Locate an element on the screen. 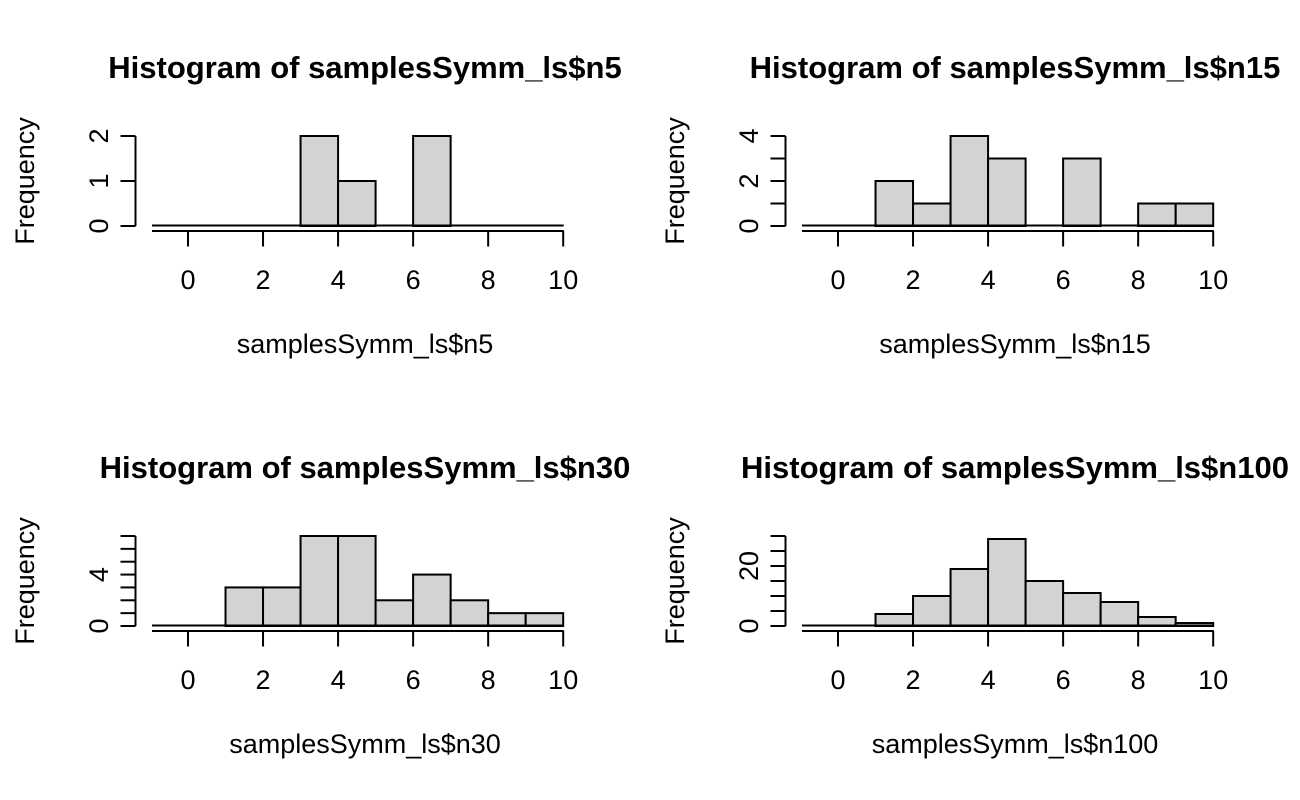  x-axis-label: samplesSymm_ls$n15 is located at coordinates (1015, 344).